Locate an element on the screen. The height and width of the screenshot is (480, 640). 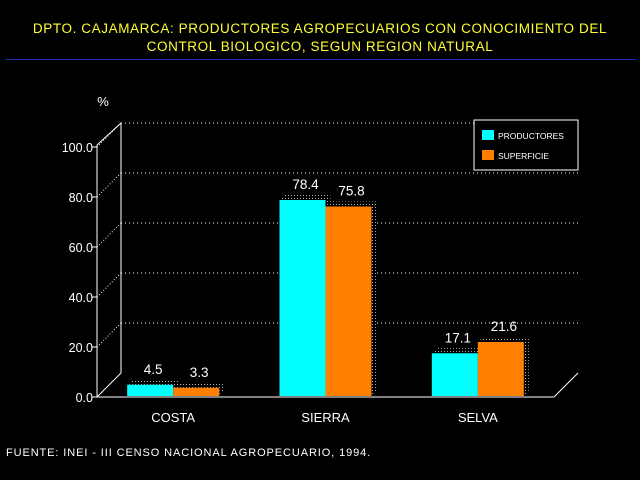
data-label: 3.3 is located at coordinates (199, 372).